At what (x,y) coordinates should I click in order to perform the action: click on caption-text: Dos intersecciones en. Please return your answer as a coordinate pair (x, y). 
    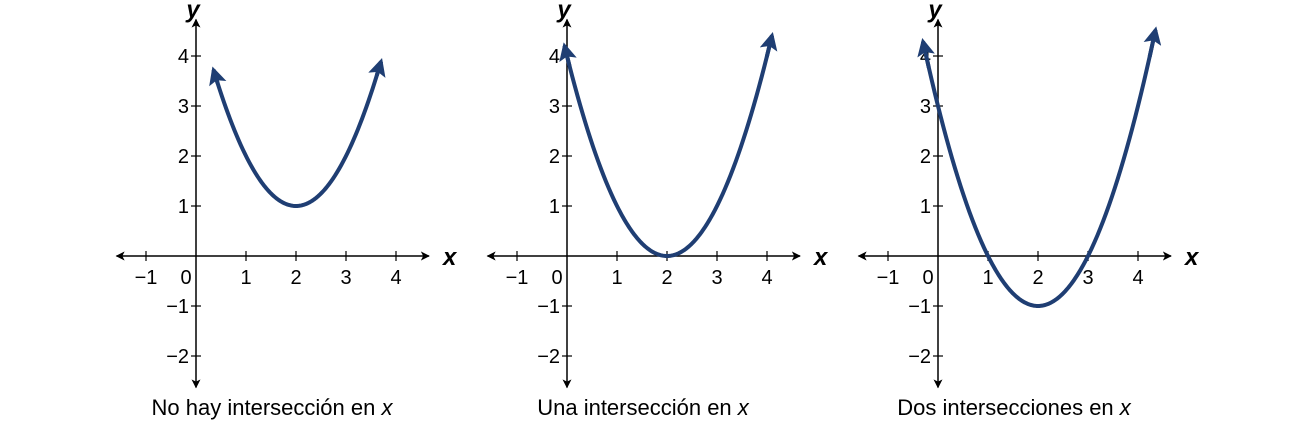
    Looking at the image, I should click on (1008, 407).